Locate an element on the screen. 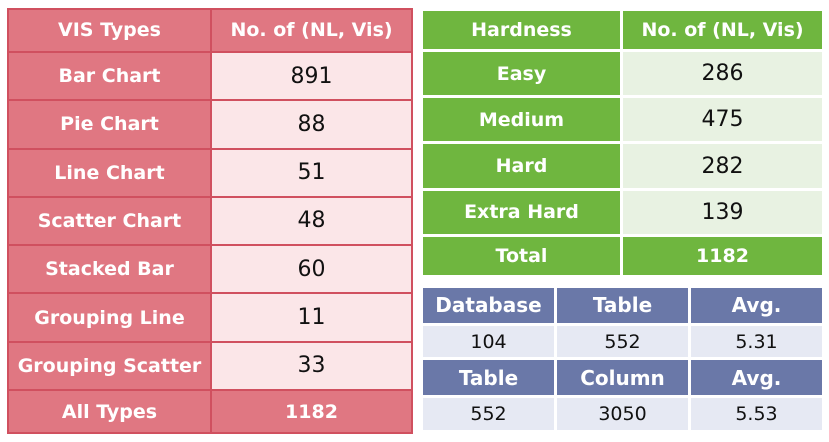 The height and width of the screenshot is (442, 829). table-row: Extra Hard 139 is located at coordinates (622, 212).